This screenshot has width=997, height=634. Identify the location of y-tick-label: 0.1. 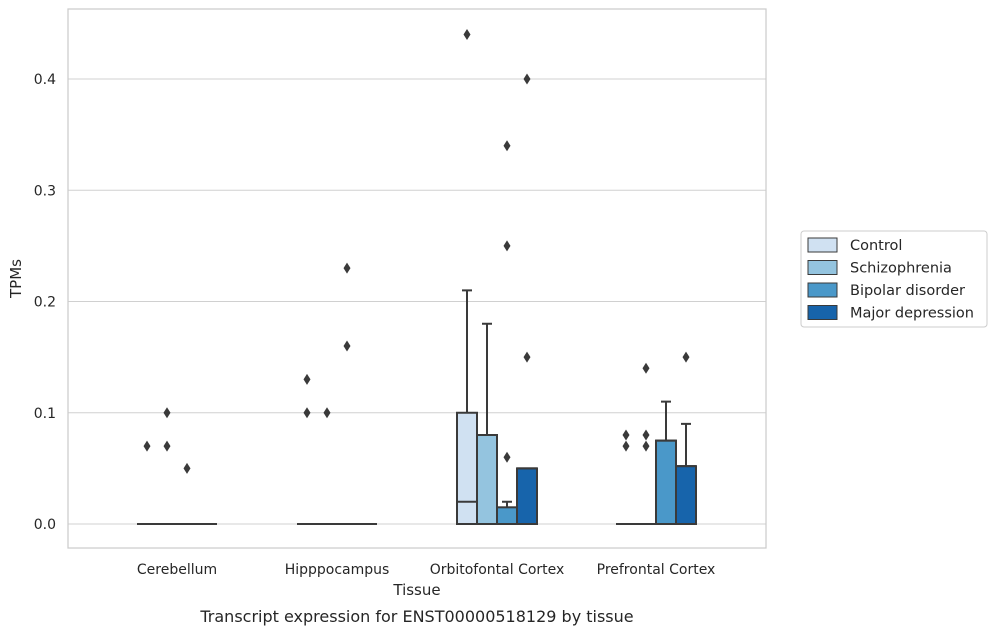
(45, 414).